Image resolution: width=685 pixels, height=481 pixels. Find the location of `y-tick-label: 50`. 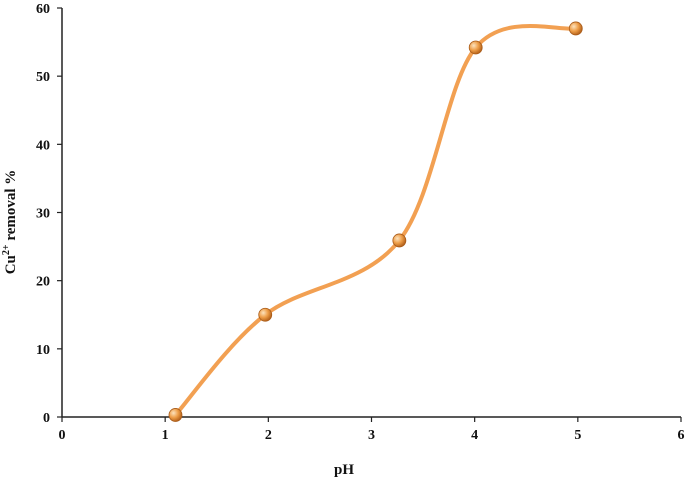

y-tick-label: 50 is located at coordinates (43, 77).